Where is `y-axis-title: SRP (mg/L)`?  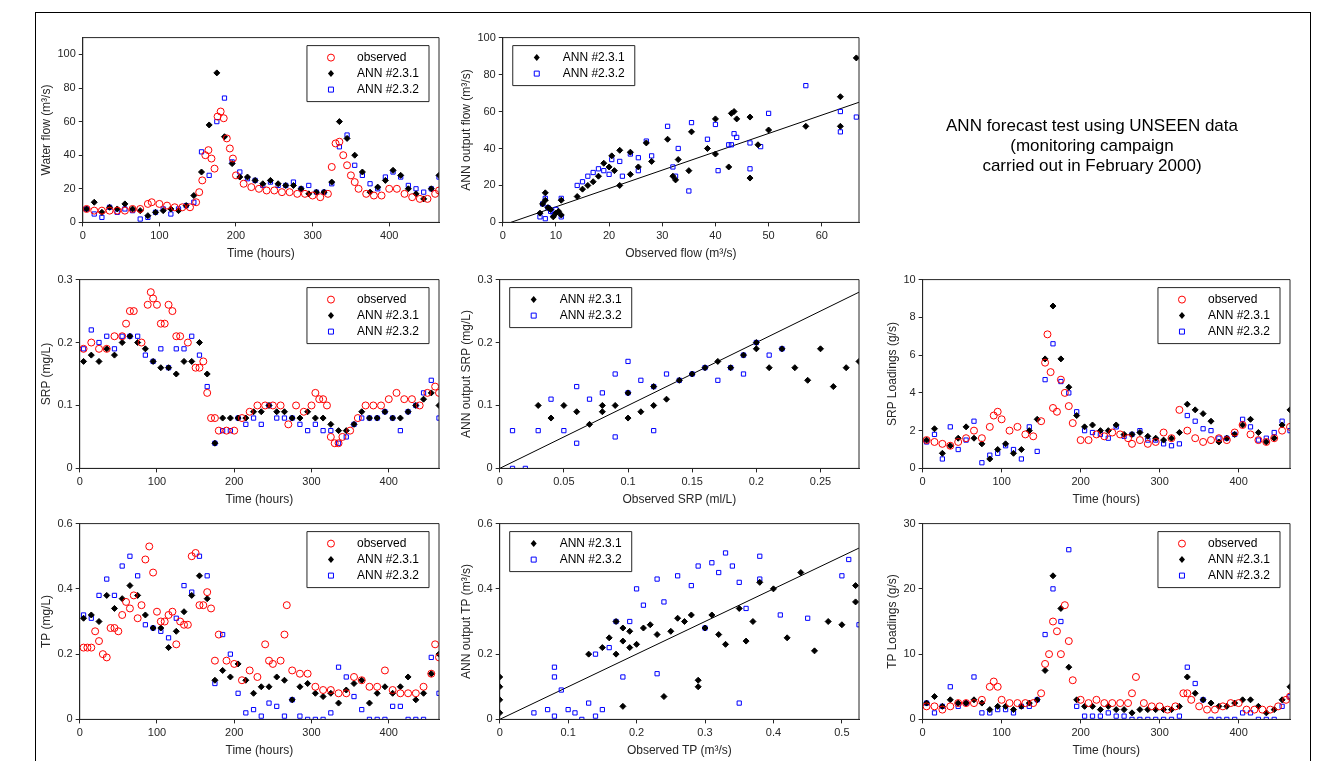
y-axis-title: SRP (mg/L) is located at coordinates (45, 374).